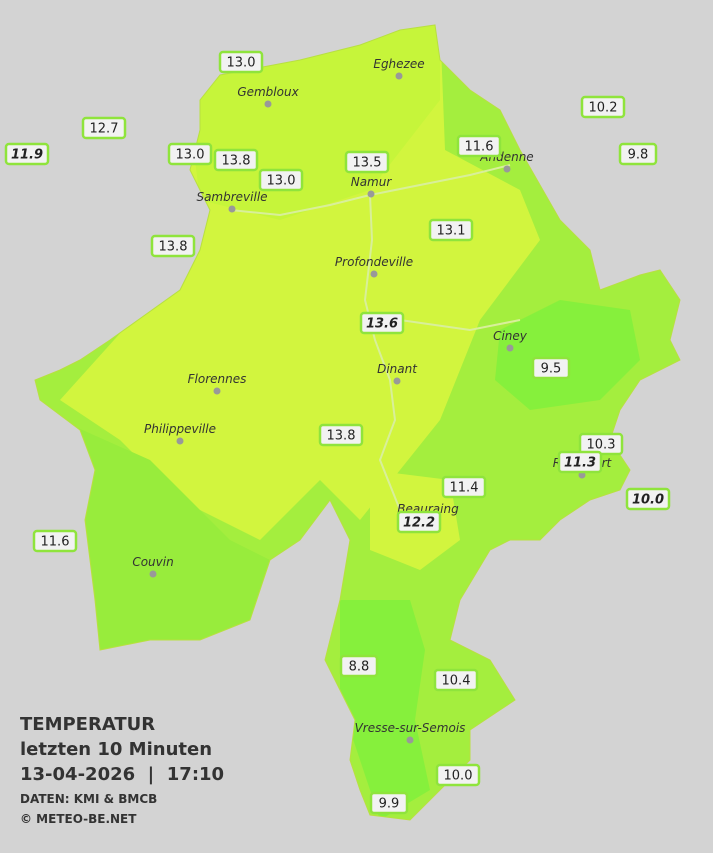  Describe the element at coordinates (180, 429) in the screenshot. I see `city-label: Philippeville` at that location.